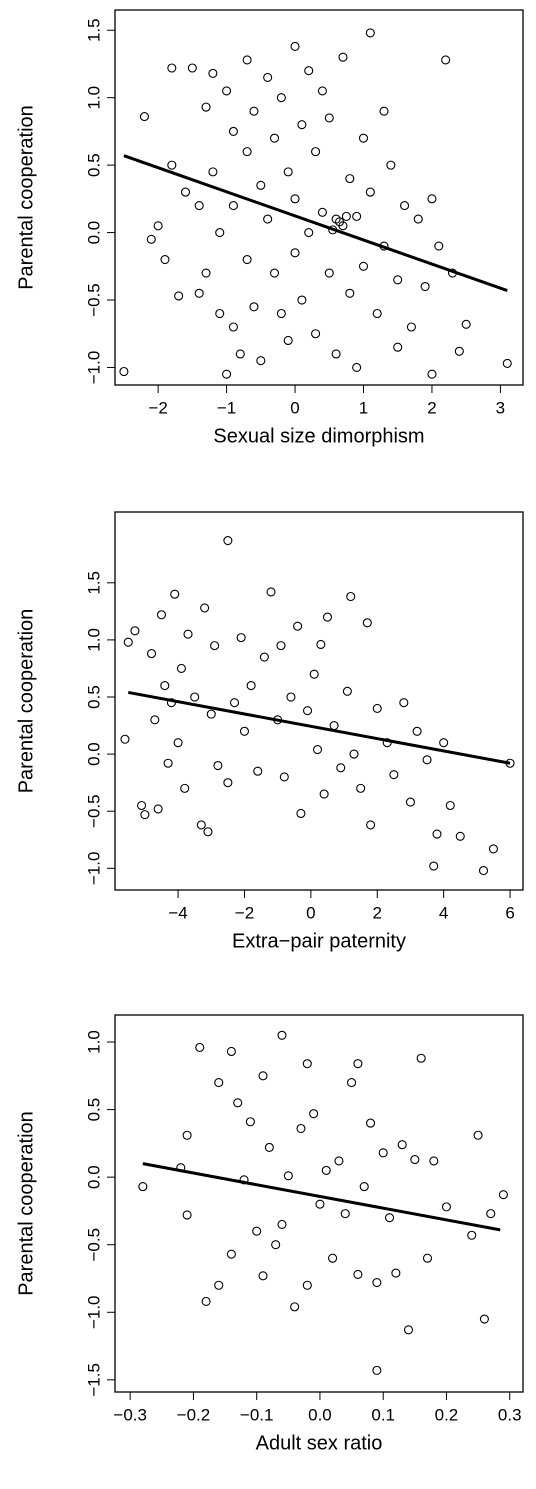  I want to click on x-tick-label: 3, so click(500, 407).